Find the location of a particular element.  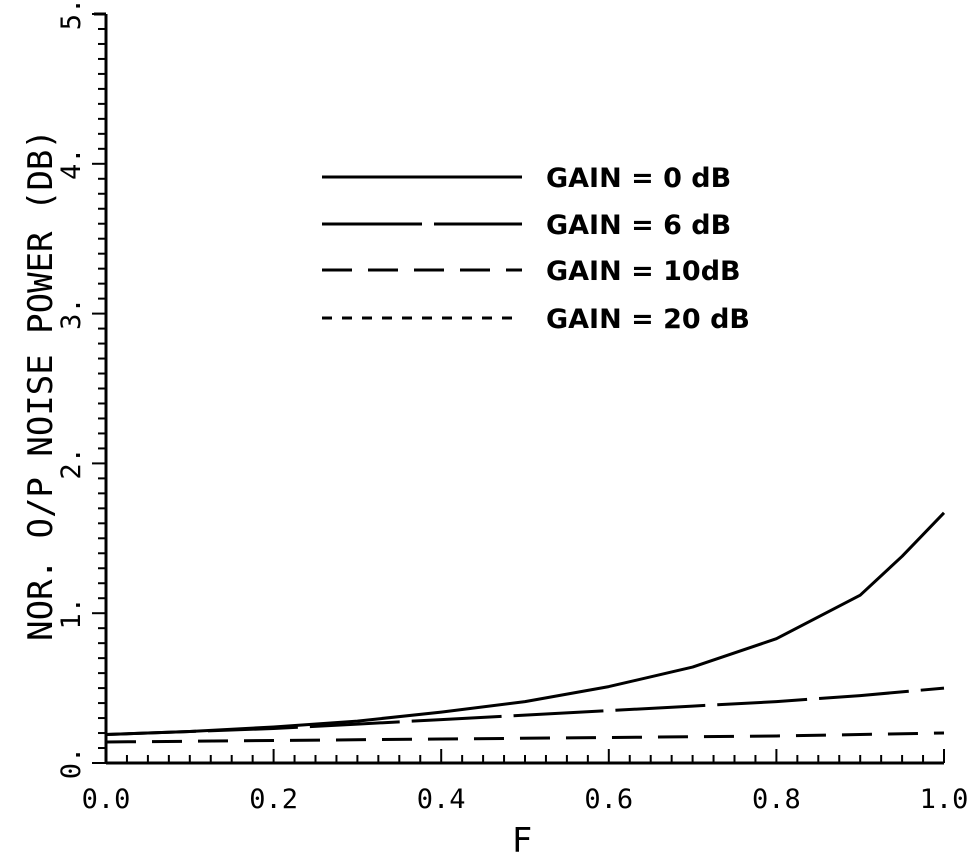

legend-label-1: GAIN = 6 dB is located at coordinates (638, 225).